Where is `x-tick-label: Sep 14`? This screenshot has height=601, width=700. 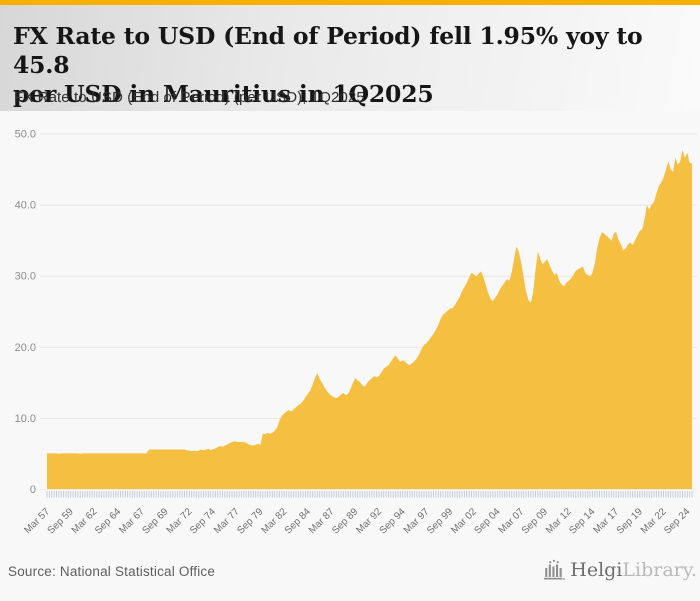
x-tick-label: Sep 14 is located at coordinates (582, 521).